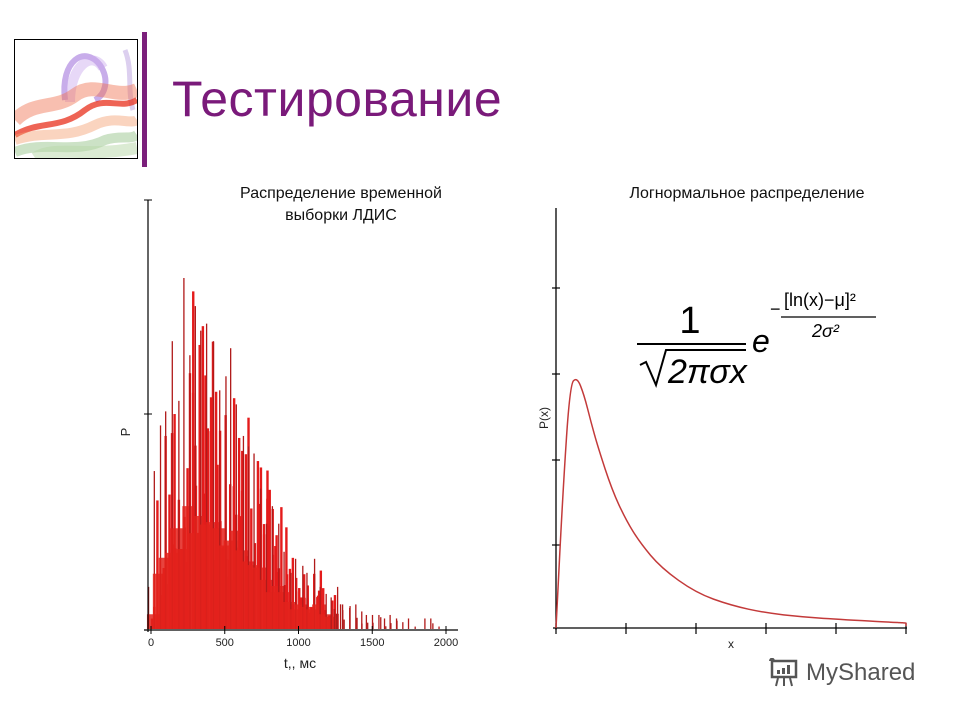  I want to click on presentation-board-icon, so click(783, 672).